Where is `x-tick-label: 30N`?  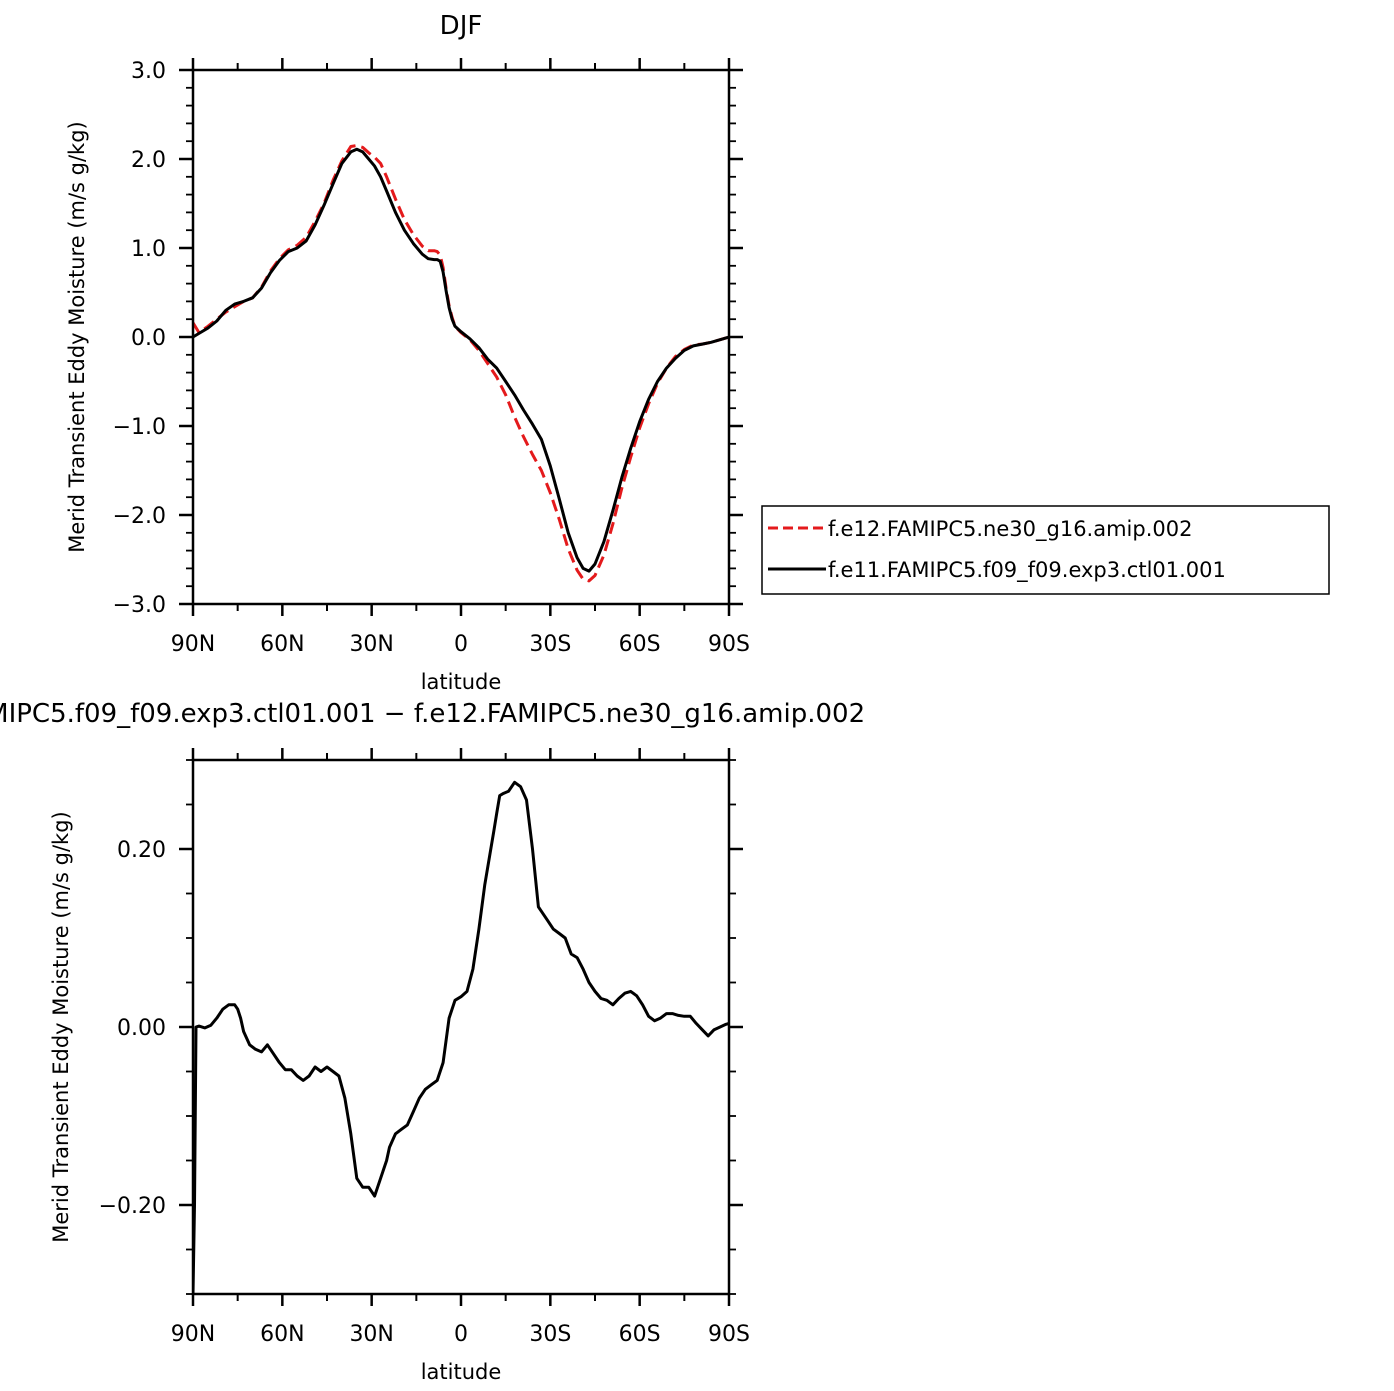
x-tick-label: 30N is located at coordinates (371, 644).